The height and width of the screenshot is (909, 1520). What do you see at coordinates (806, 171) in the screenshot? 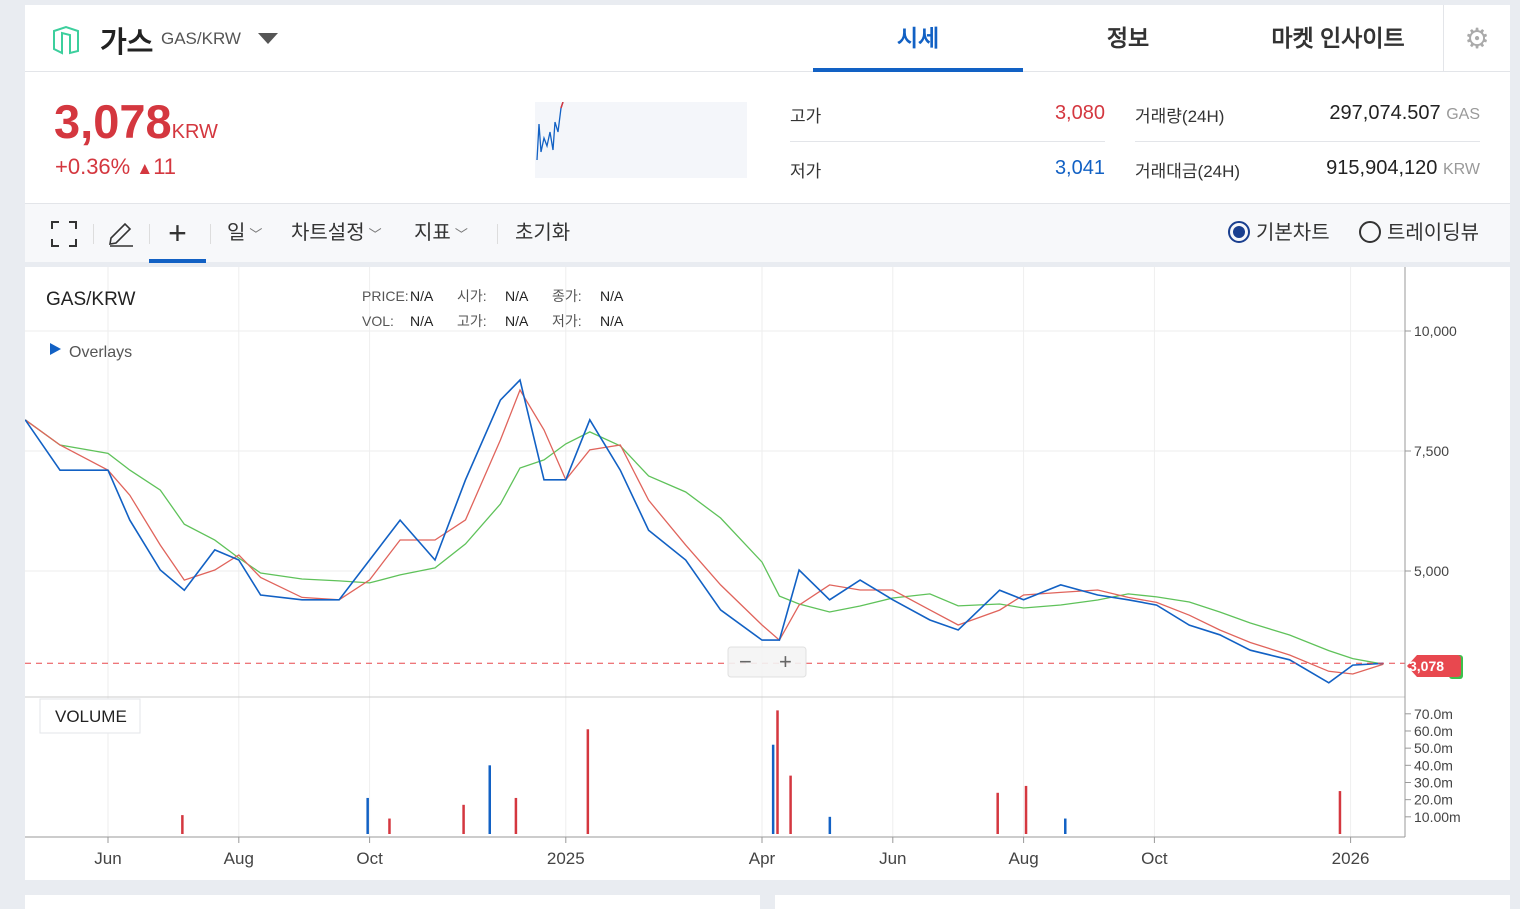
I see `low-label: 저가` at bounding box center [806, 171].